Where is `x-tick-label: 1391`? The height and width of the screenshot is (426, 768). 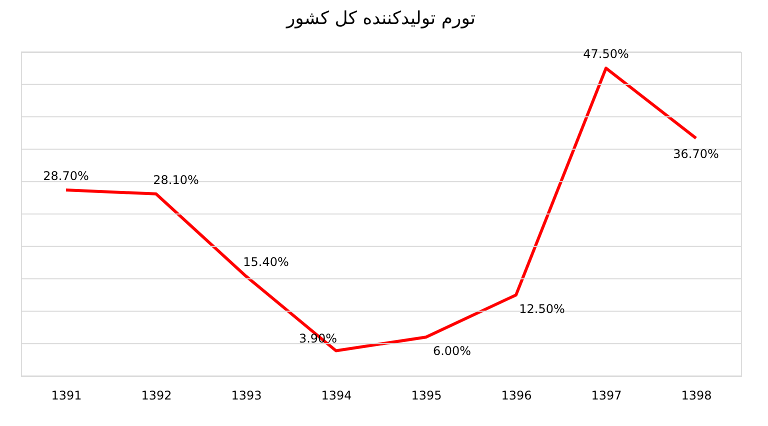
x-tick-label: 1391 is located at coordinates (66, 395).